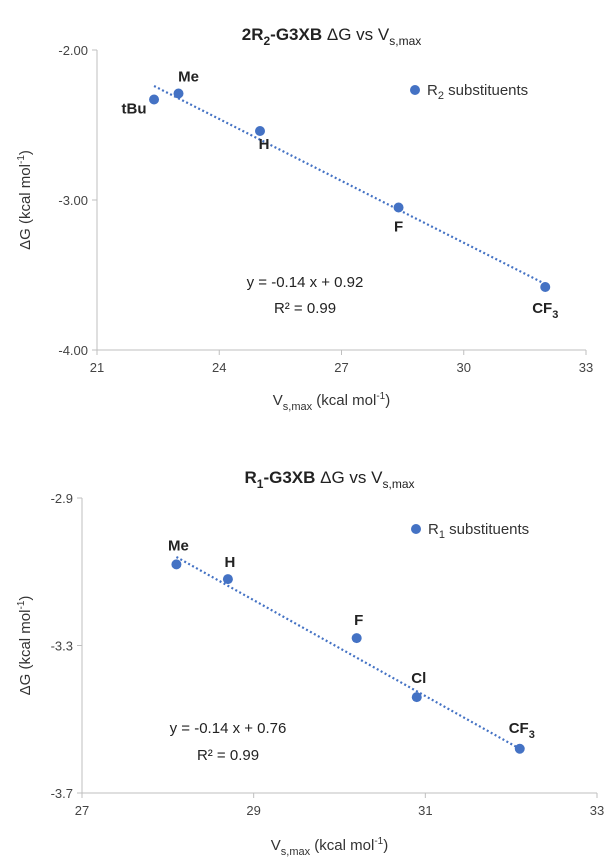 This screenshot has height=858, width=611. What do you see at coordinates (418, 678) in the screenshot?
I see `point-label: Cl` at bounding box center [418, 678].